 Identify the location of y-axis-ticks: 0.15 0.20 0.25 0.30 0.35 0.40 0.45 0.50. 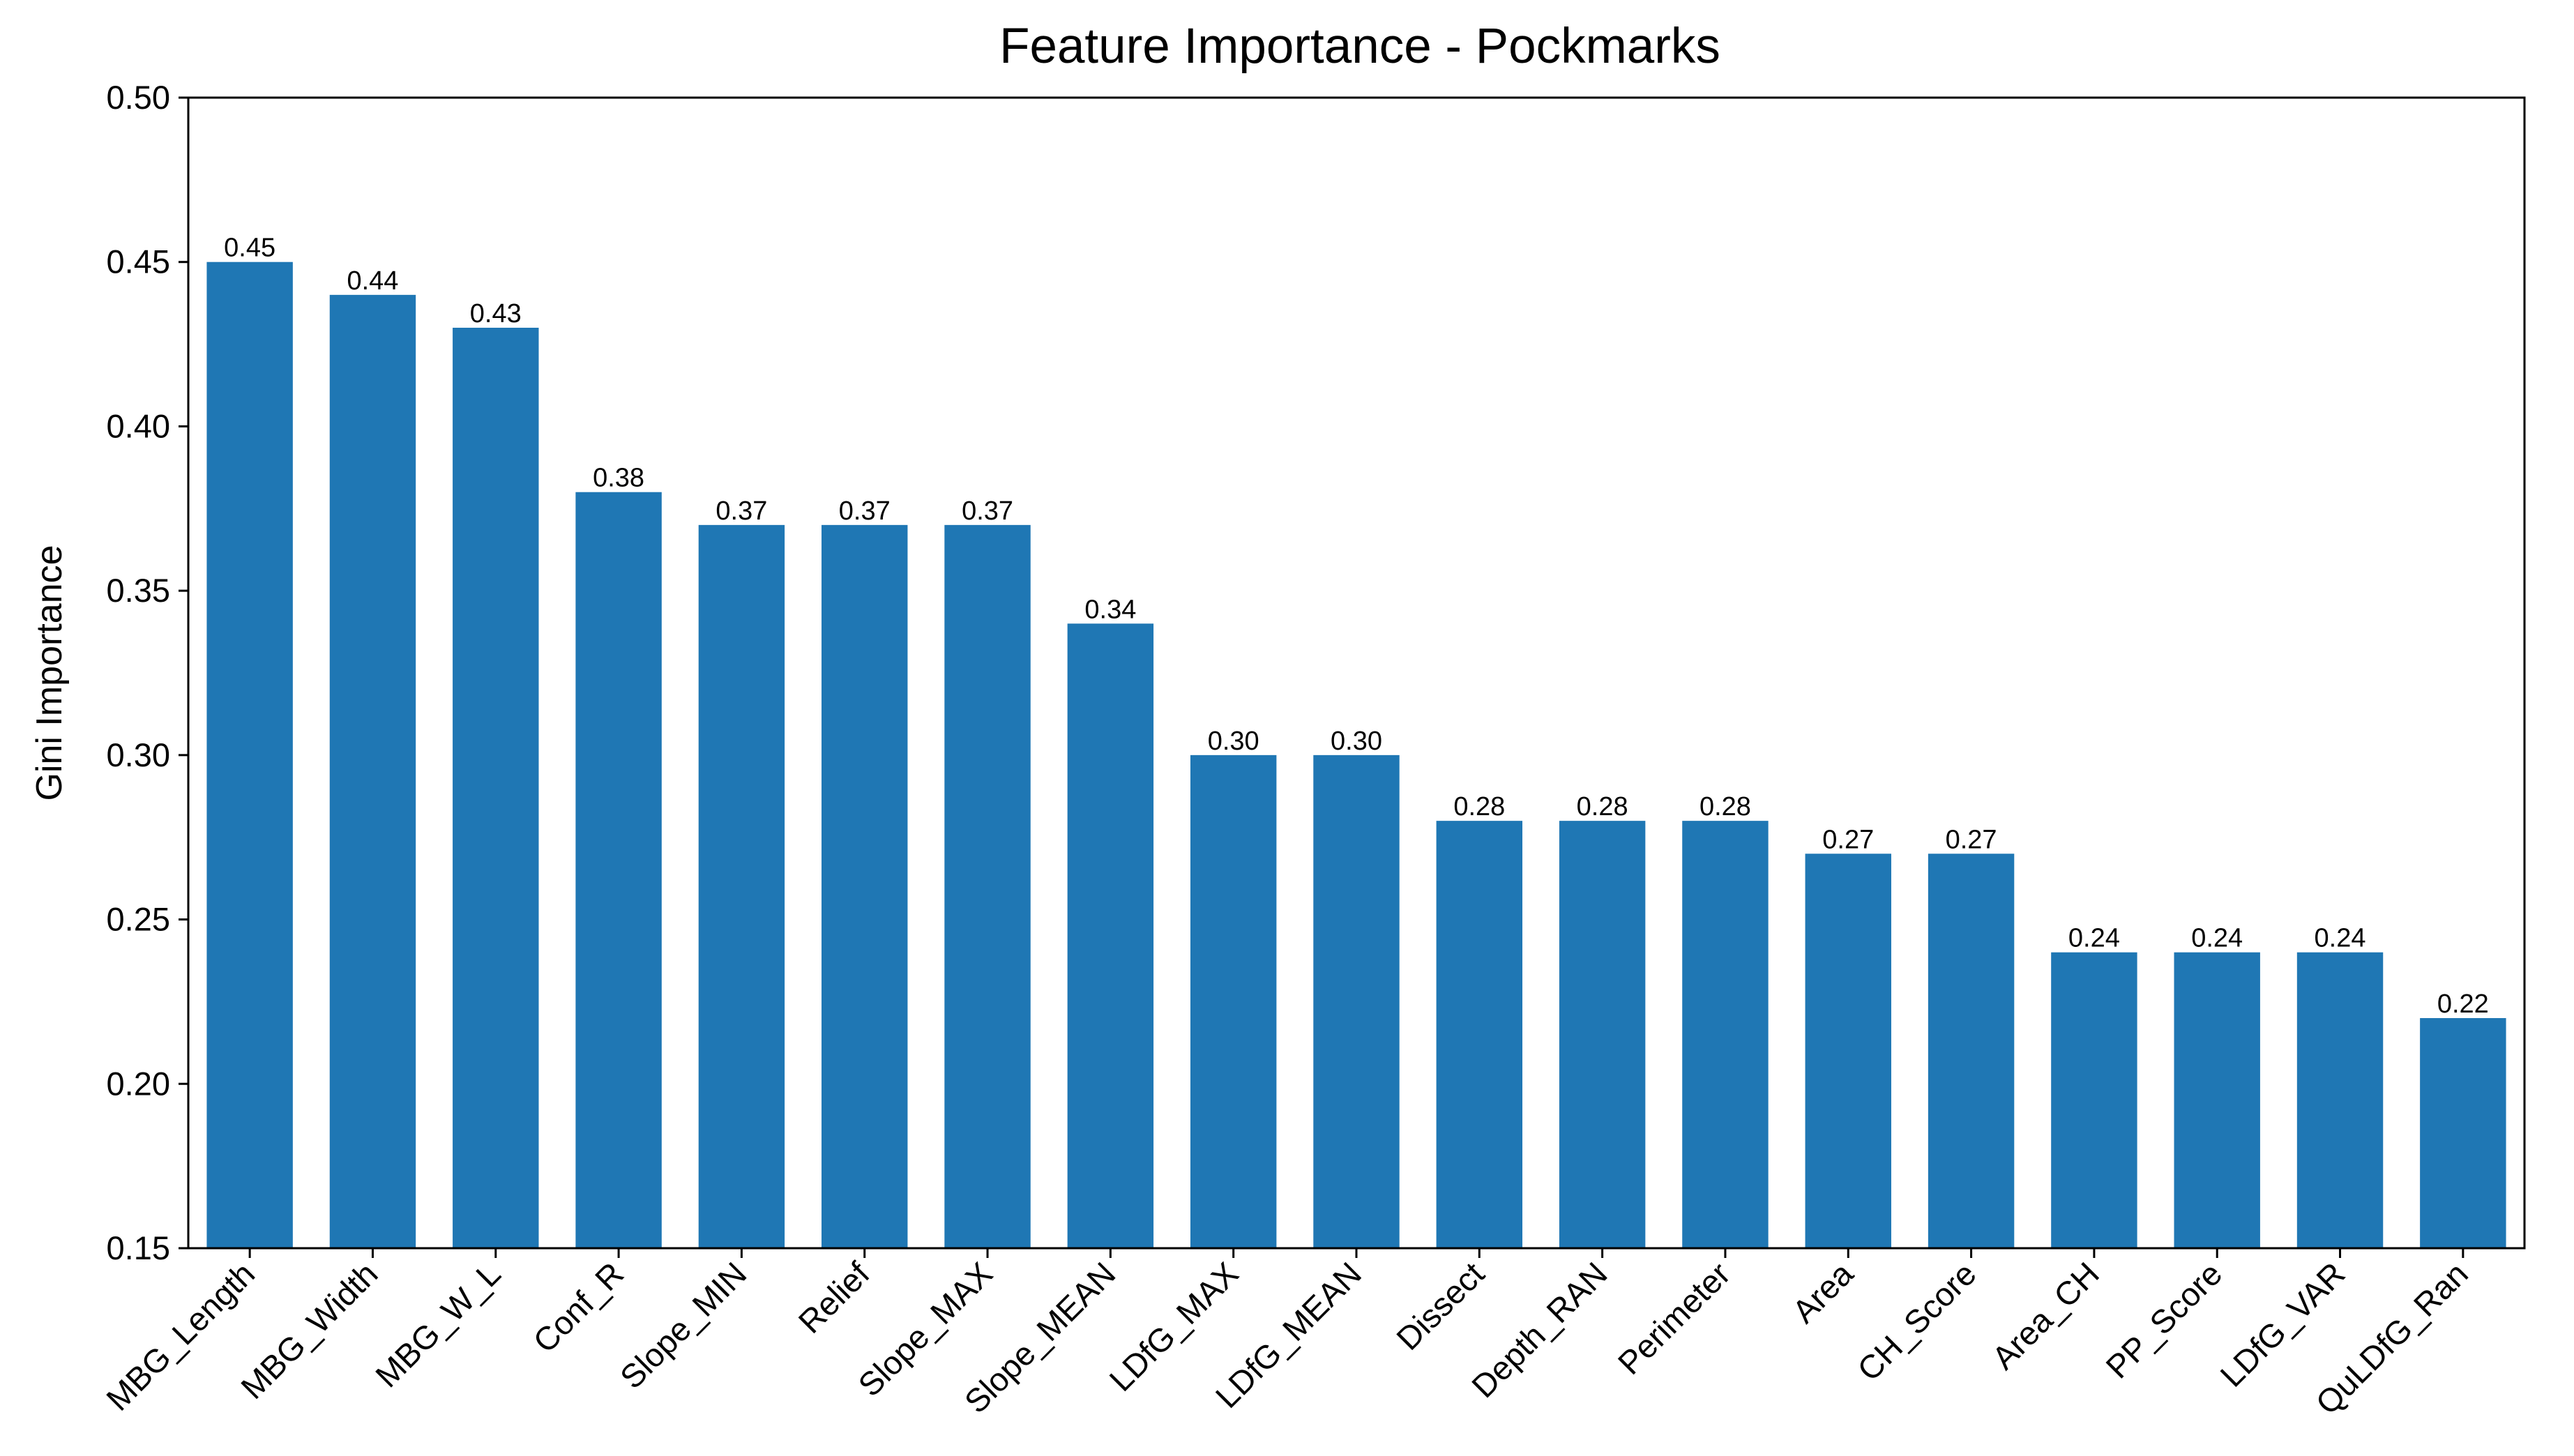
(147, 672).